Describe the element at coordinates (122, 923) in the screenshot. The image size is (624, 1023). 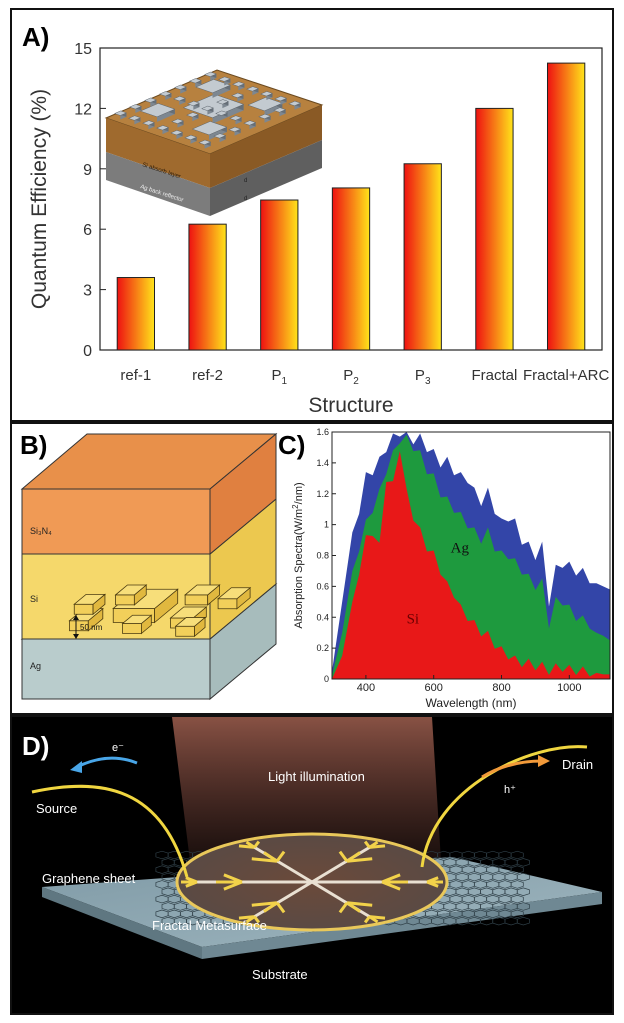
I see `substrate-front-left` at that location.